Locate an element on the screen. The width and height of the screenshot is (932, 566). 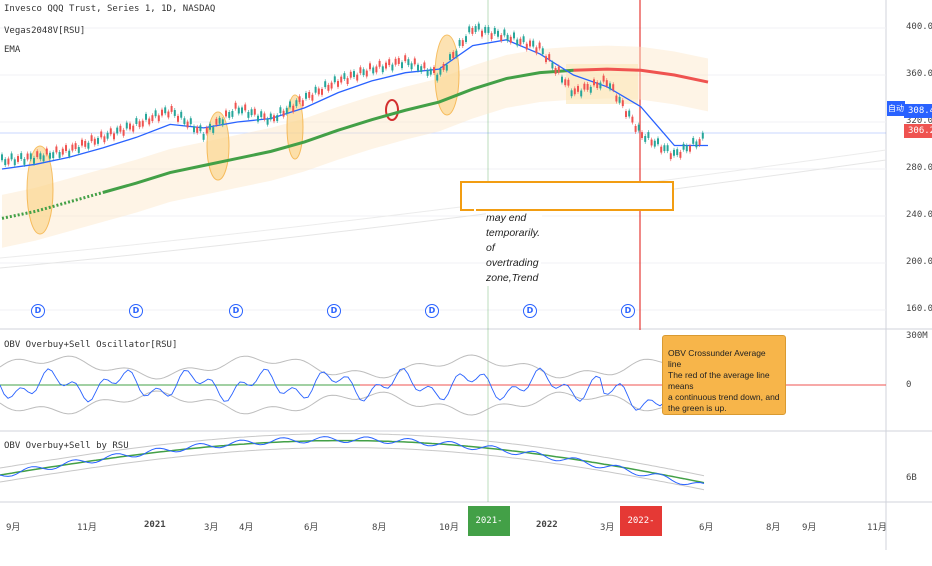
main-legend: Invesco QQQ Trust, Series 1, 1D, NASDAQ is located at coordinates (110, 9).